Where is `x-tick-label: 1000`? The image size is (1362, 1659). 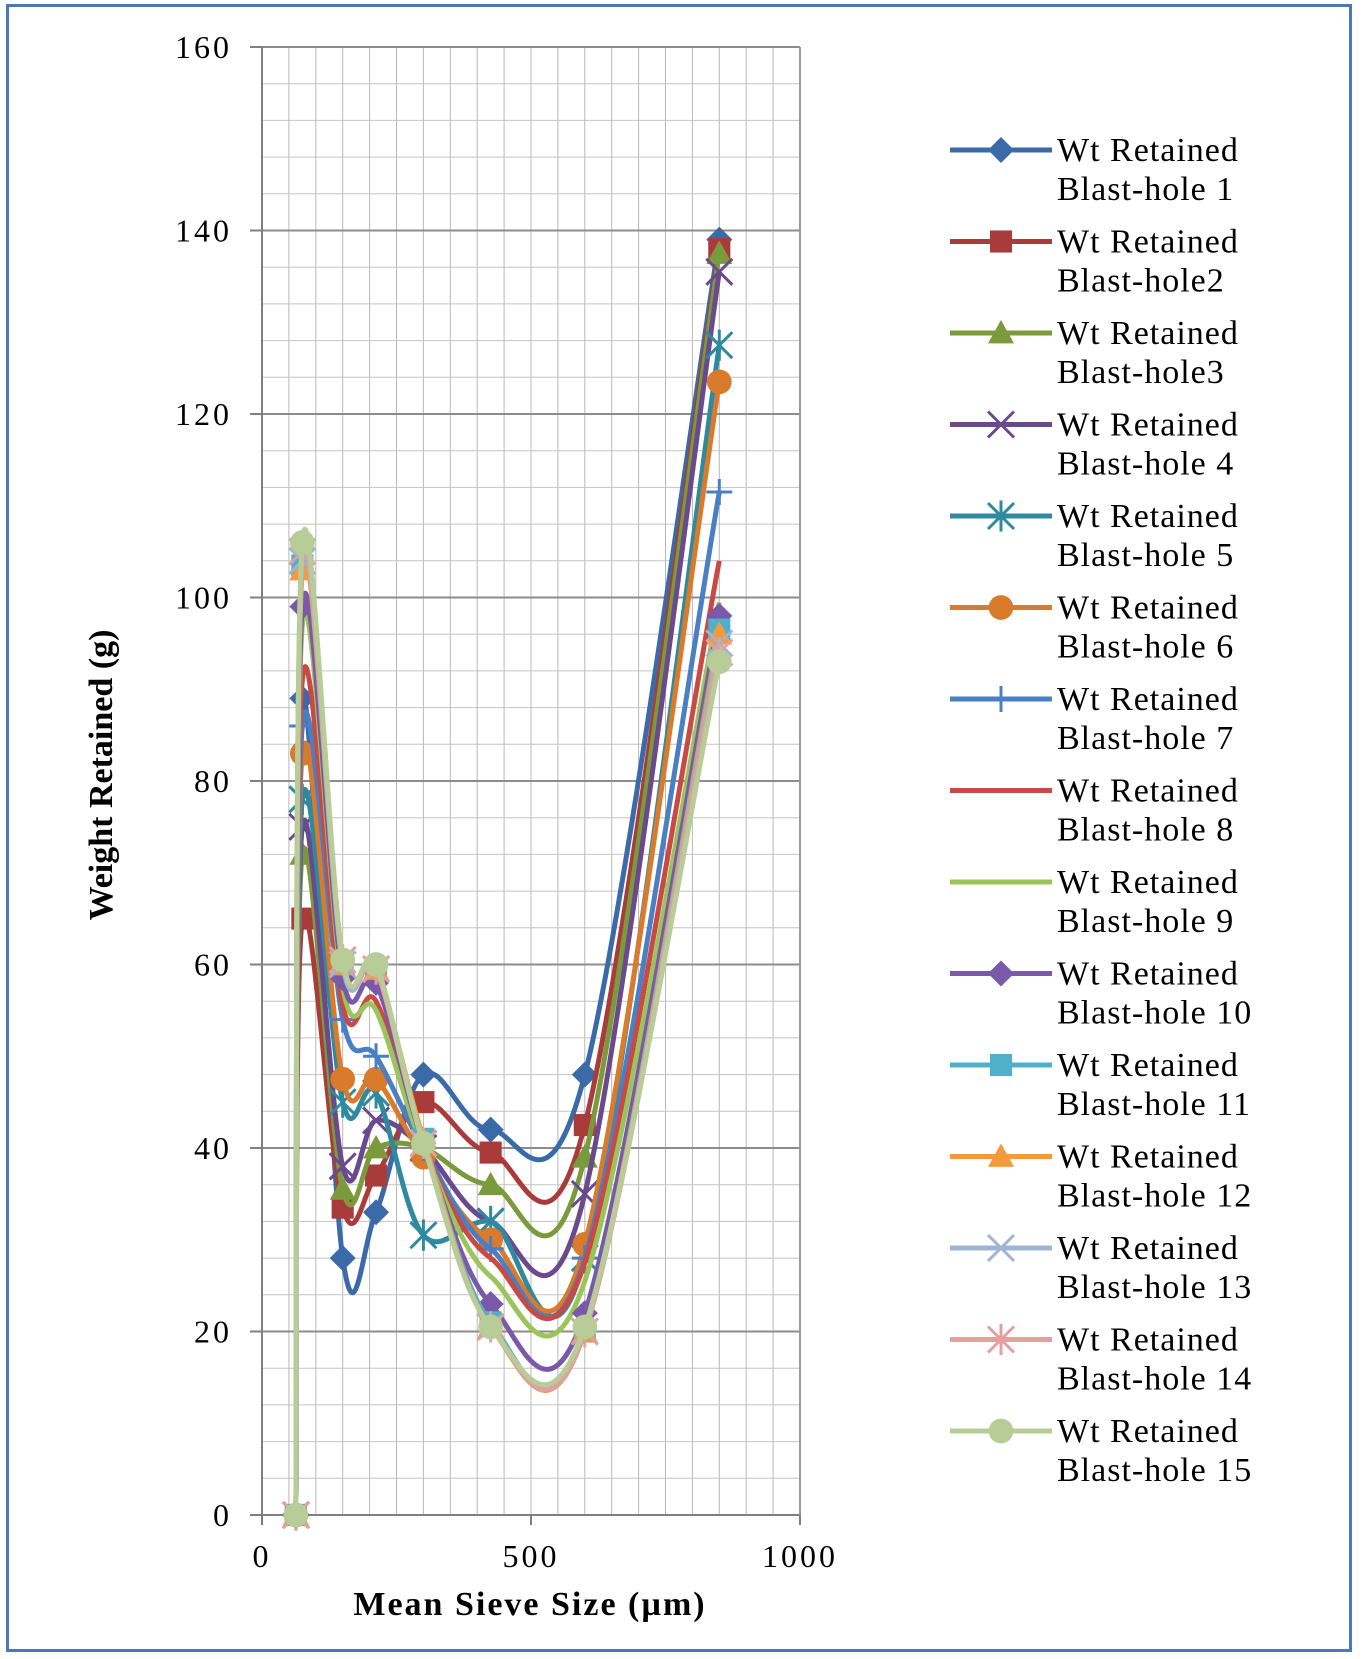
x-tick-label: 1000 is located at coordinates (800, 1556).